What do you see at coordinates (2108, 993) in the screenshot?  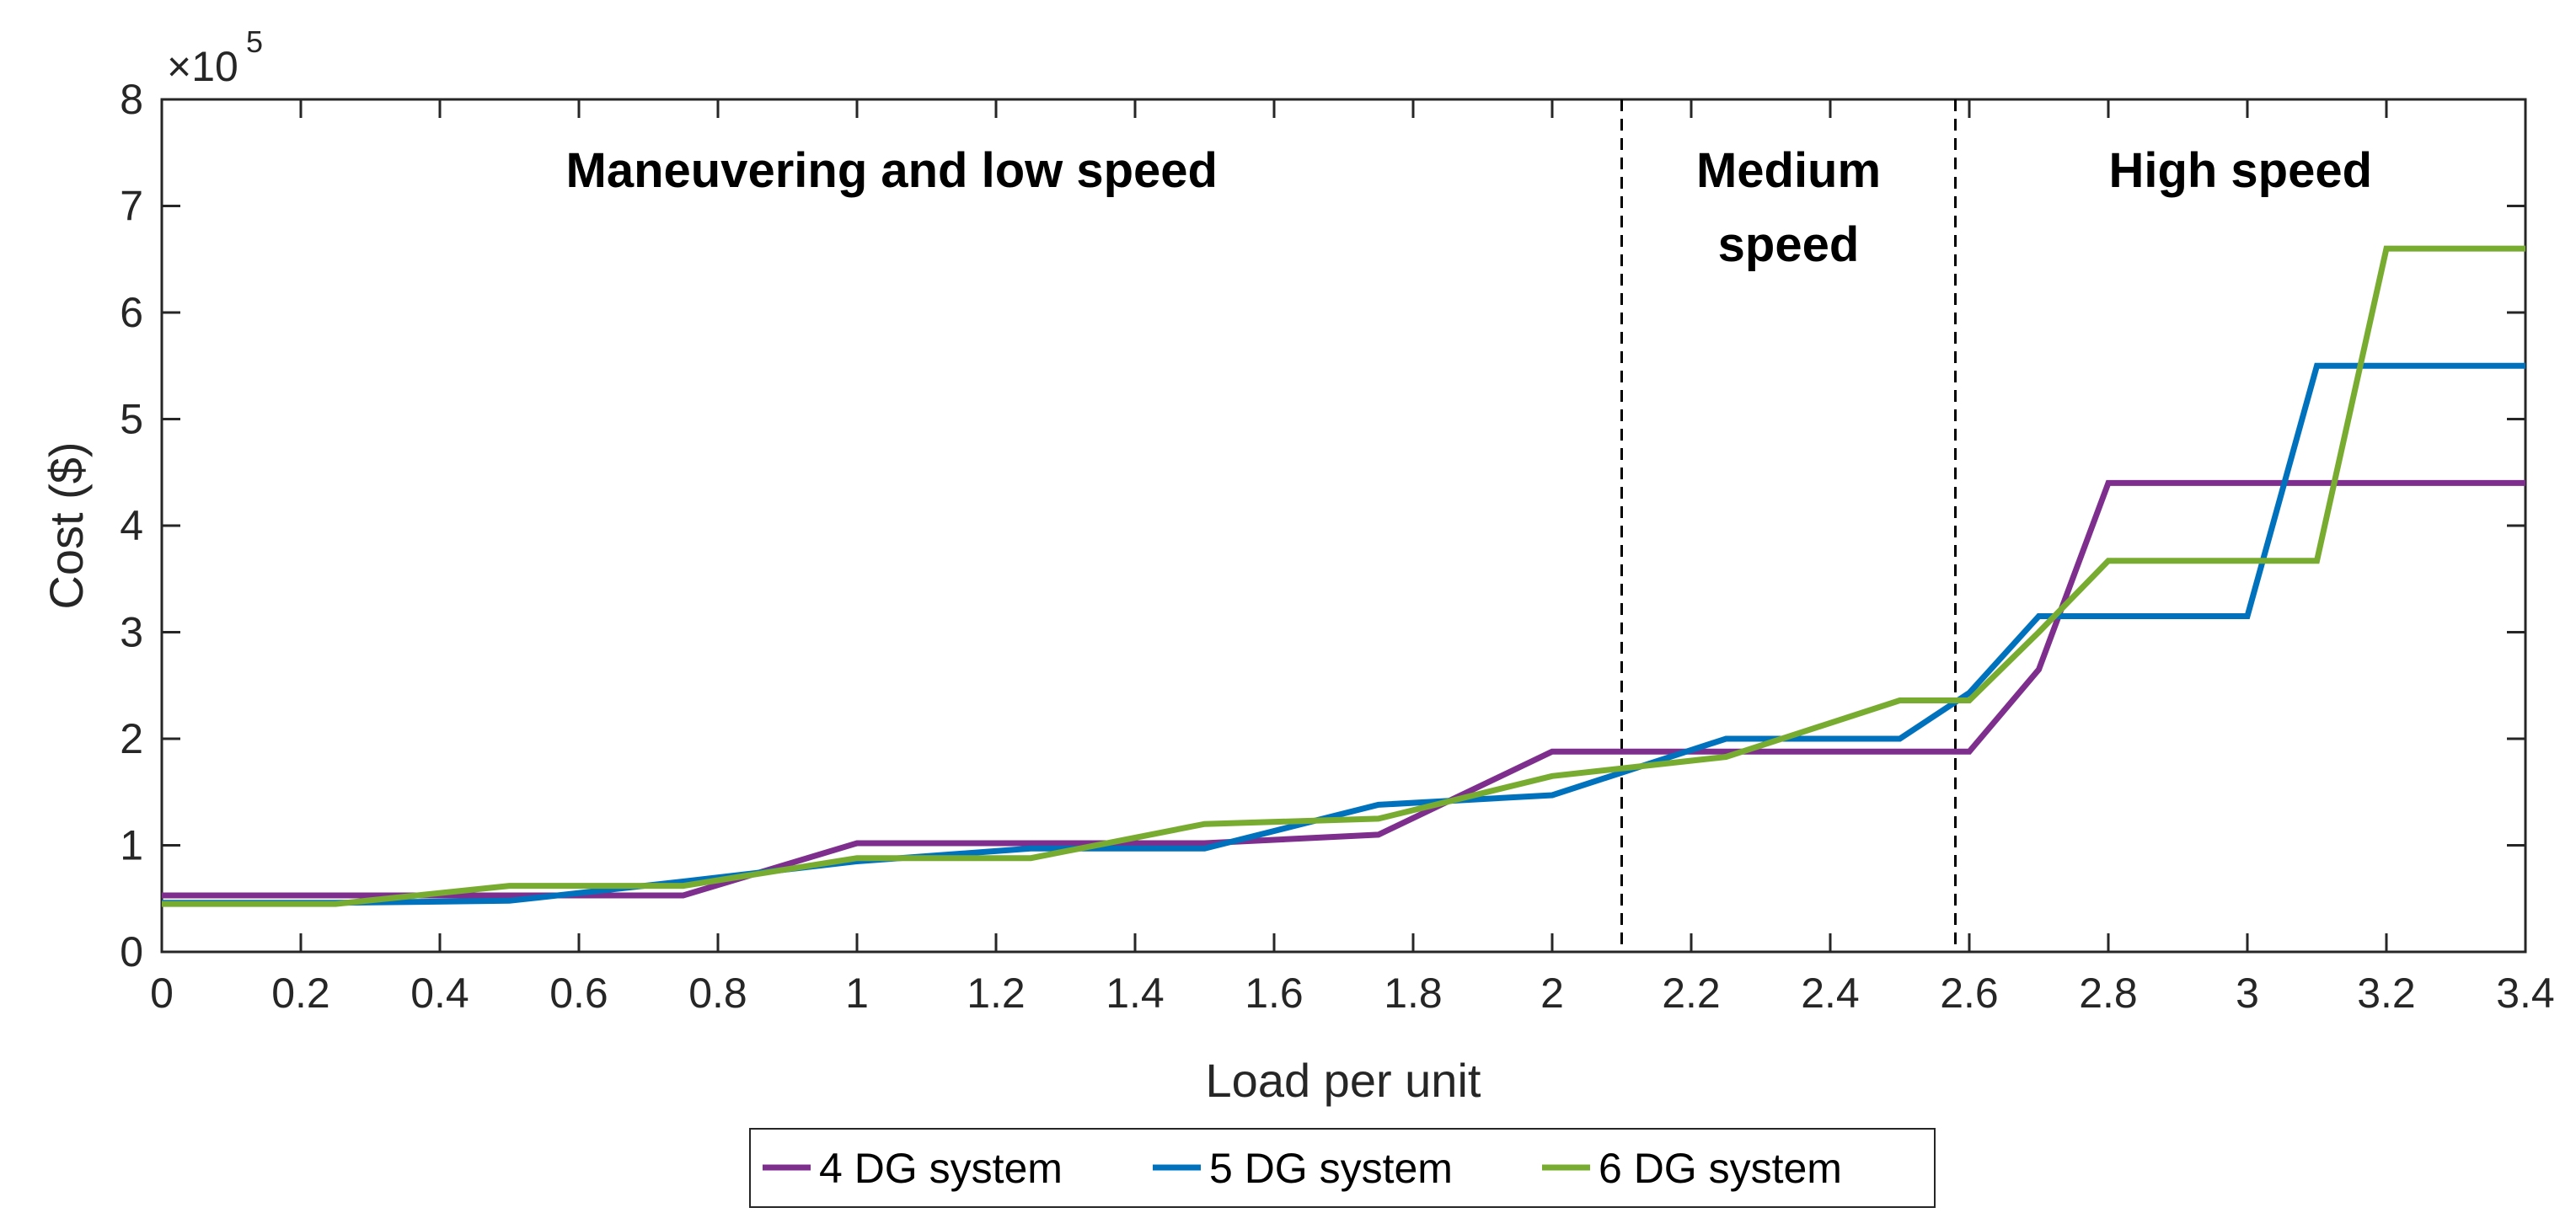 I see `x-tick-label: 2.8` at bounding box center [2108, 993].